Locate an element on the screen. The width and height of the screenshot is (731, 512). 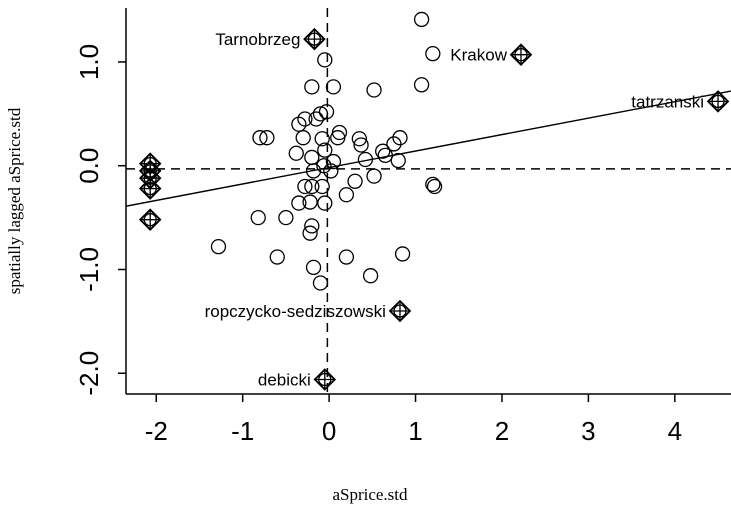
y-tick-label: 0.0 is located at coordinates (89, 166).